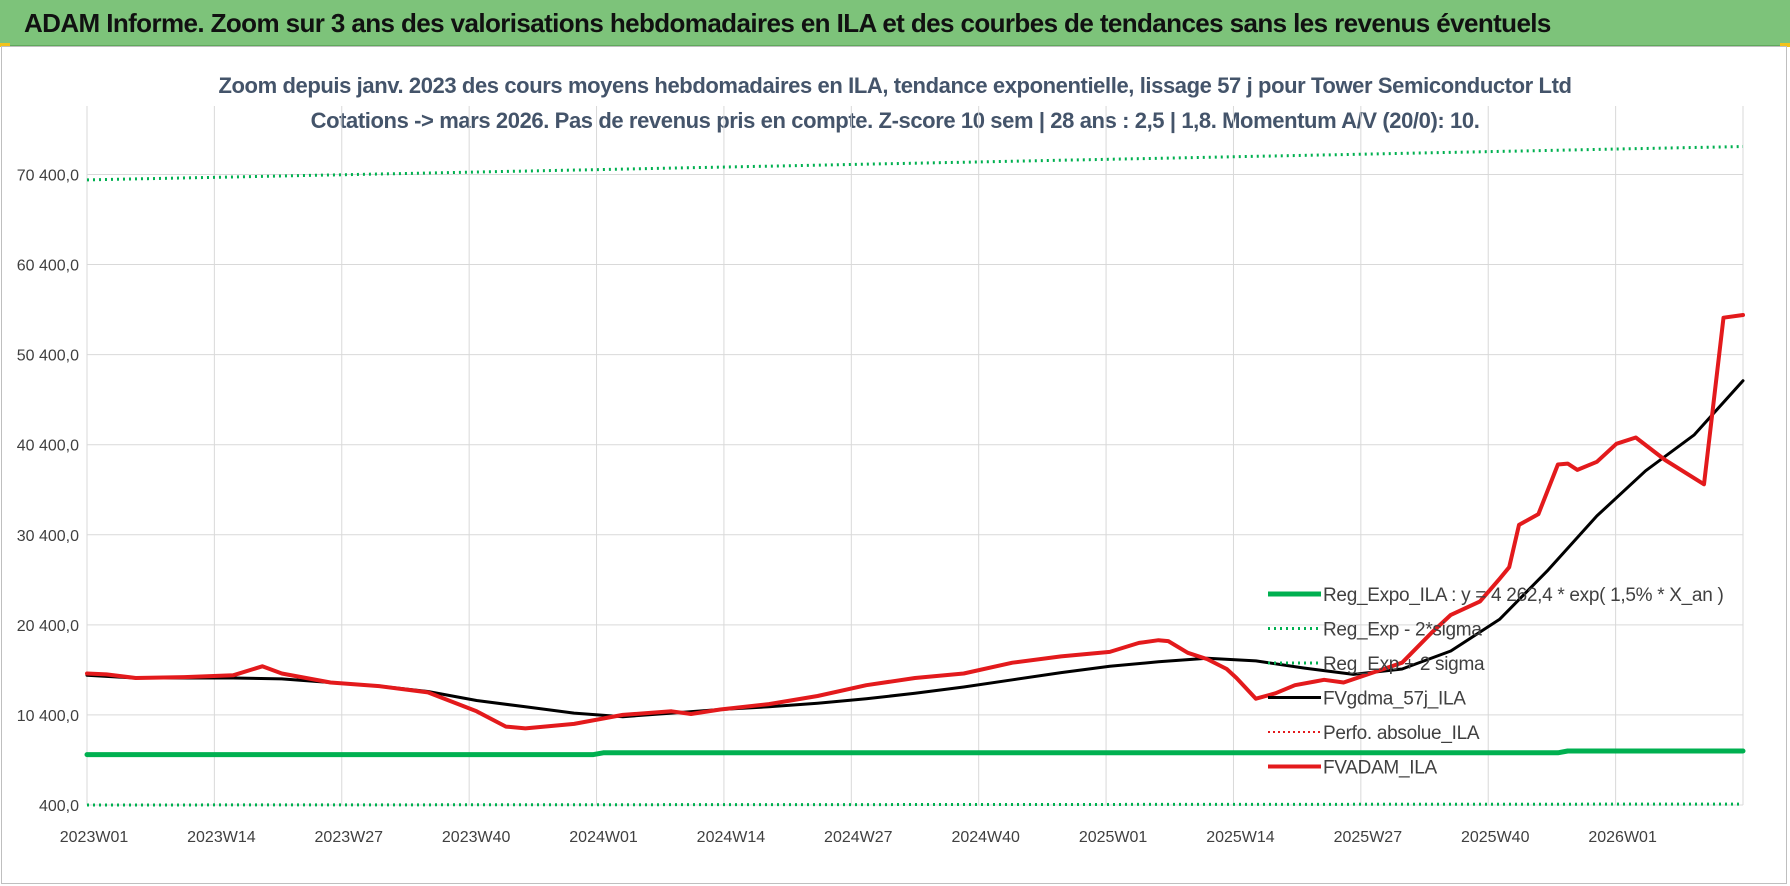 This screenshot has width=1790, height=886. Describe the element at coordinates (48, 356) in the screenshot. I see `y-tick-label: 50 400,0` at that location.